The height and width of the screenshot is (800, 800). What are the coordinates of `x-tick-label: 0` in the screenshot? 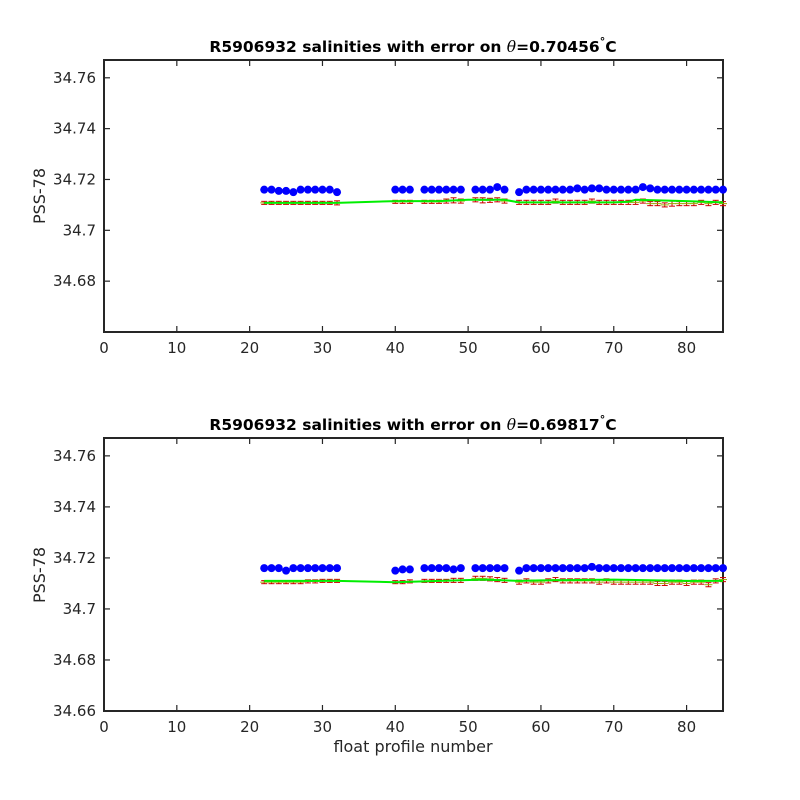 It's located at (104, 727).